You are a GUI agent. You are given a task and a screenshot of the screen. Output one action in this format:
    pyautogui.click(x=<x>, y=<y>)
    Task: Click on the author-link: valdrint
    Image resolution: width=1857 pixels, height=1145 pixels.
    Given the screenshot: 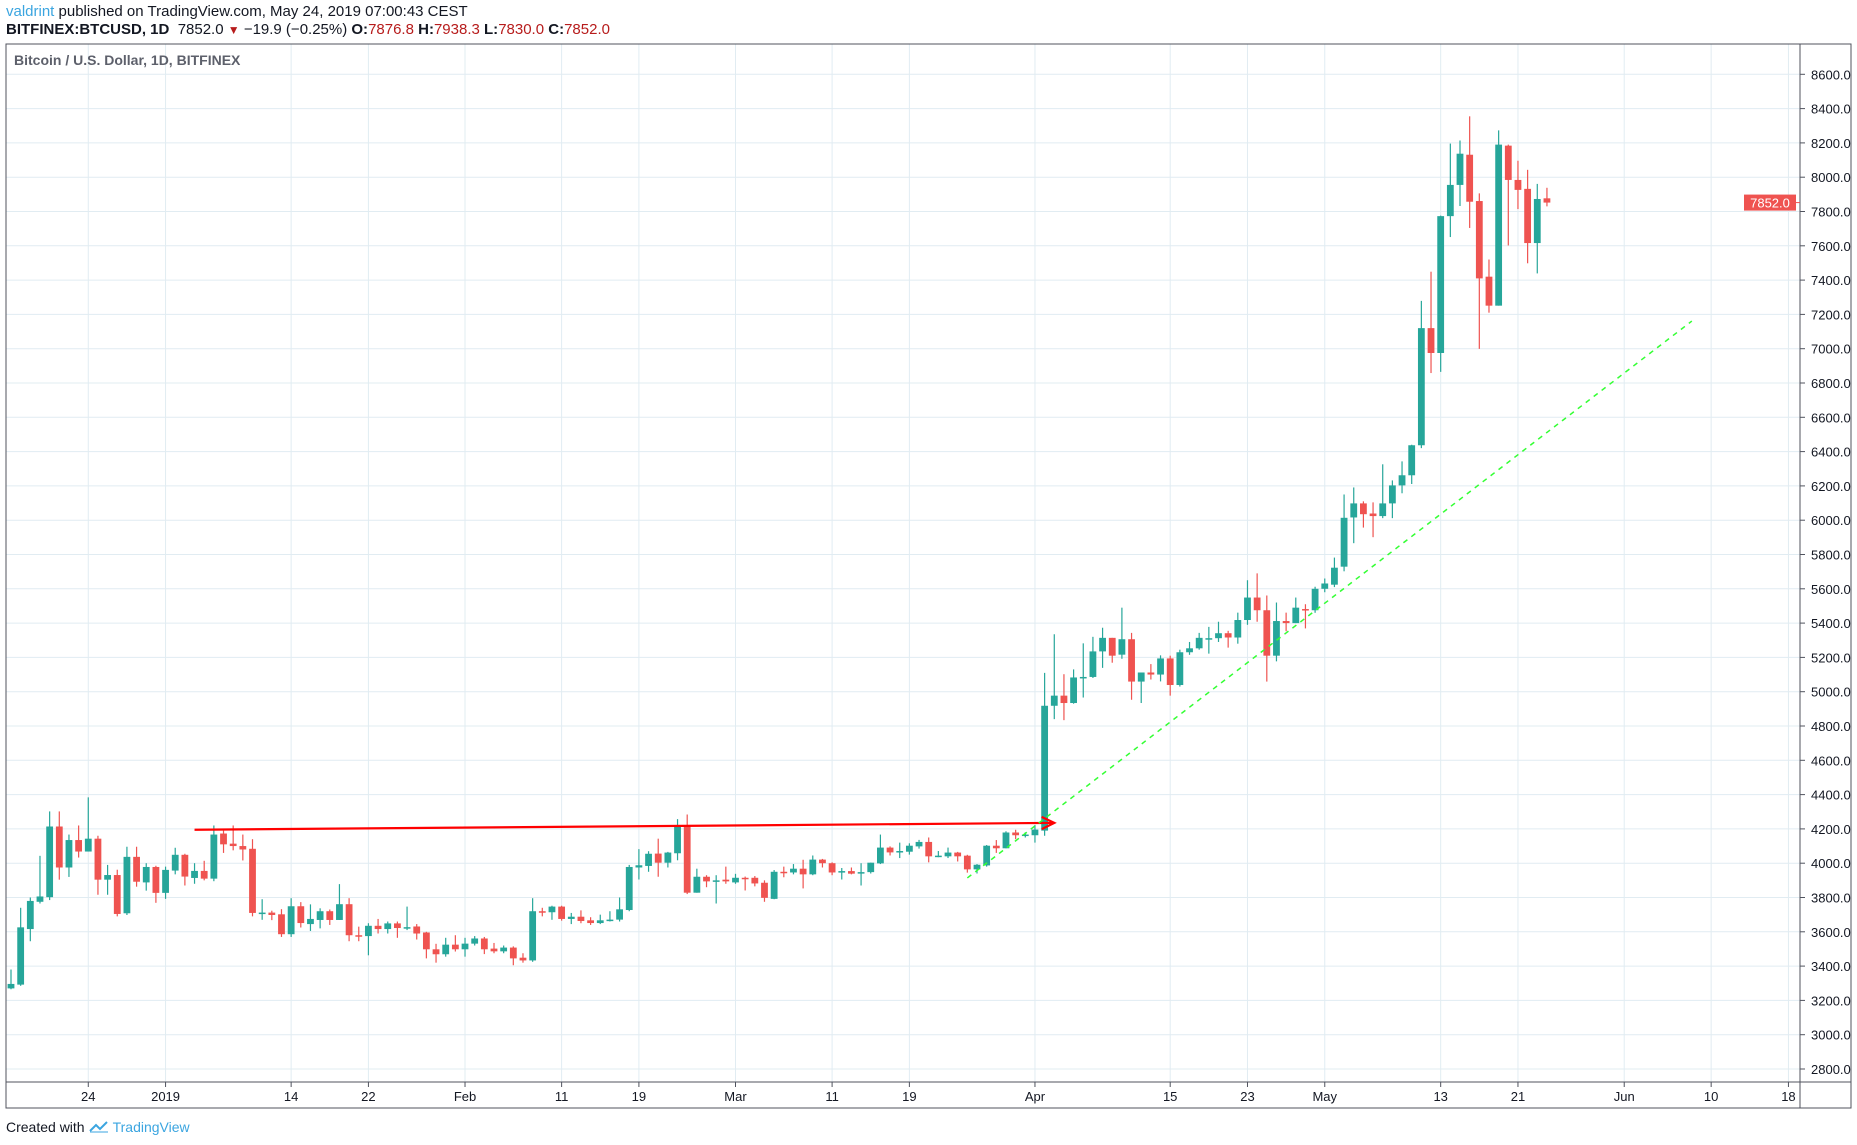 What is the action you would take?
    pyautogui.click(x=30, y=11)
    